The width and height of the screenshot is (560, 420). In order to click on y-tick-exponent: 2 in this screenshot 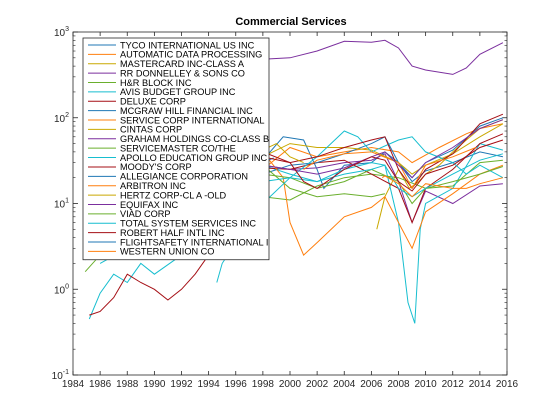, I will do `click(67, 115)`.